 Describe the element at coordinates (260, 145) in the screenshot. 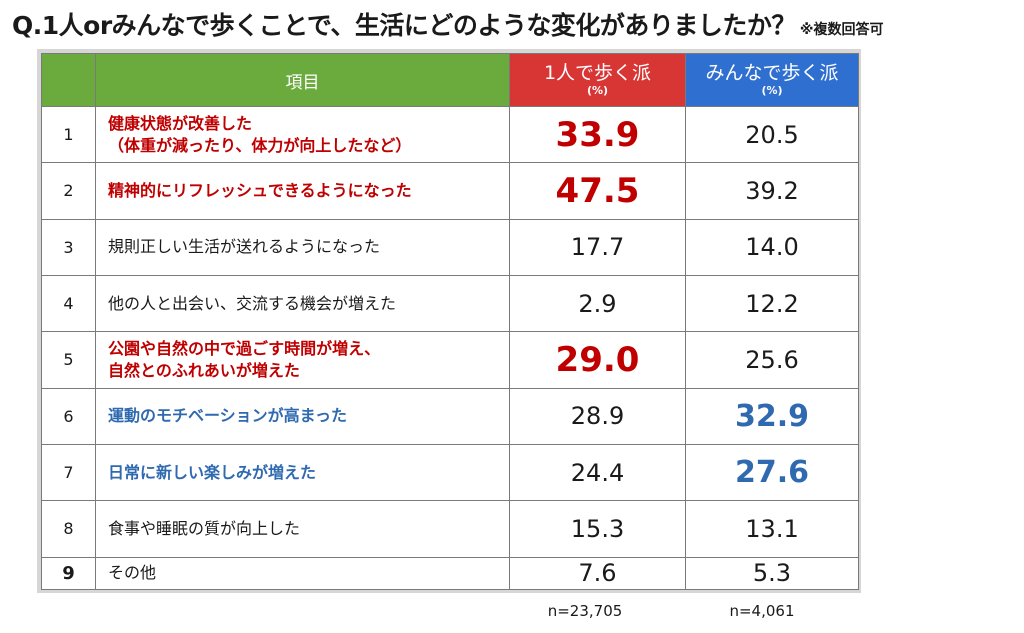

I see `row-item-line2: （体重が減ったり、体力が向上したなど）` at that location.